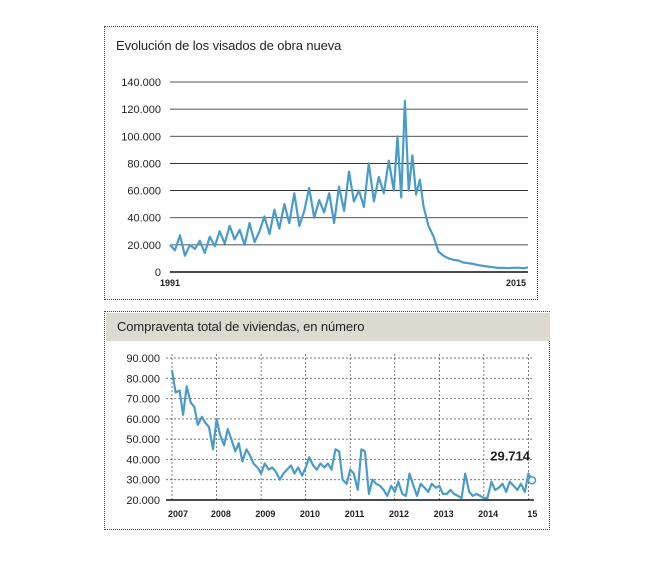  Describe the element at coordinates (510, 455) in the screenshot. I see `last-value-label: 29.714` at that location.